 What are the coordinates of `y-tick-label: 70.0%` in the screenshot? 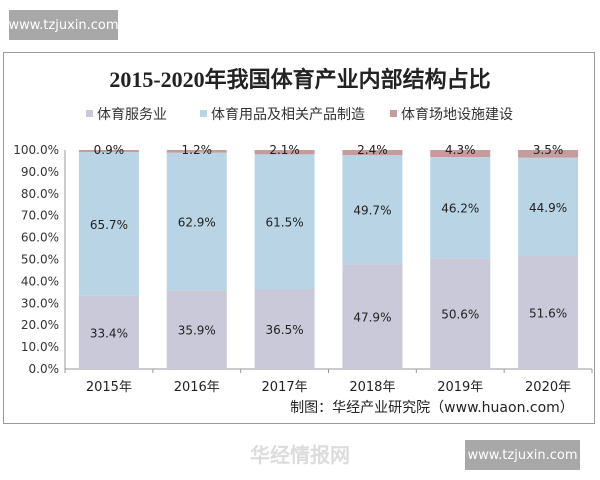 It's located at (40, 216).